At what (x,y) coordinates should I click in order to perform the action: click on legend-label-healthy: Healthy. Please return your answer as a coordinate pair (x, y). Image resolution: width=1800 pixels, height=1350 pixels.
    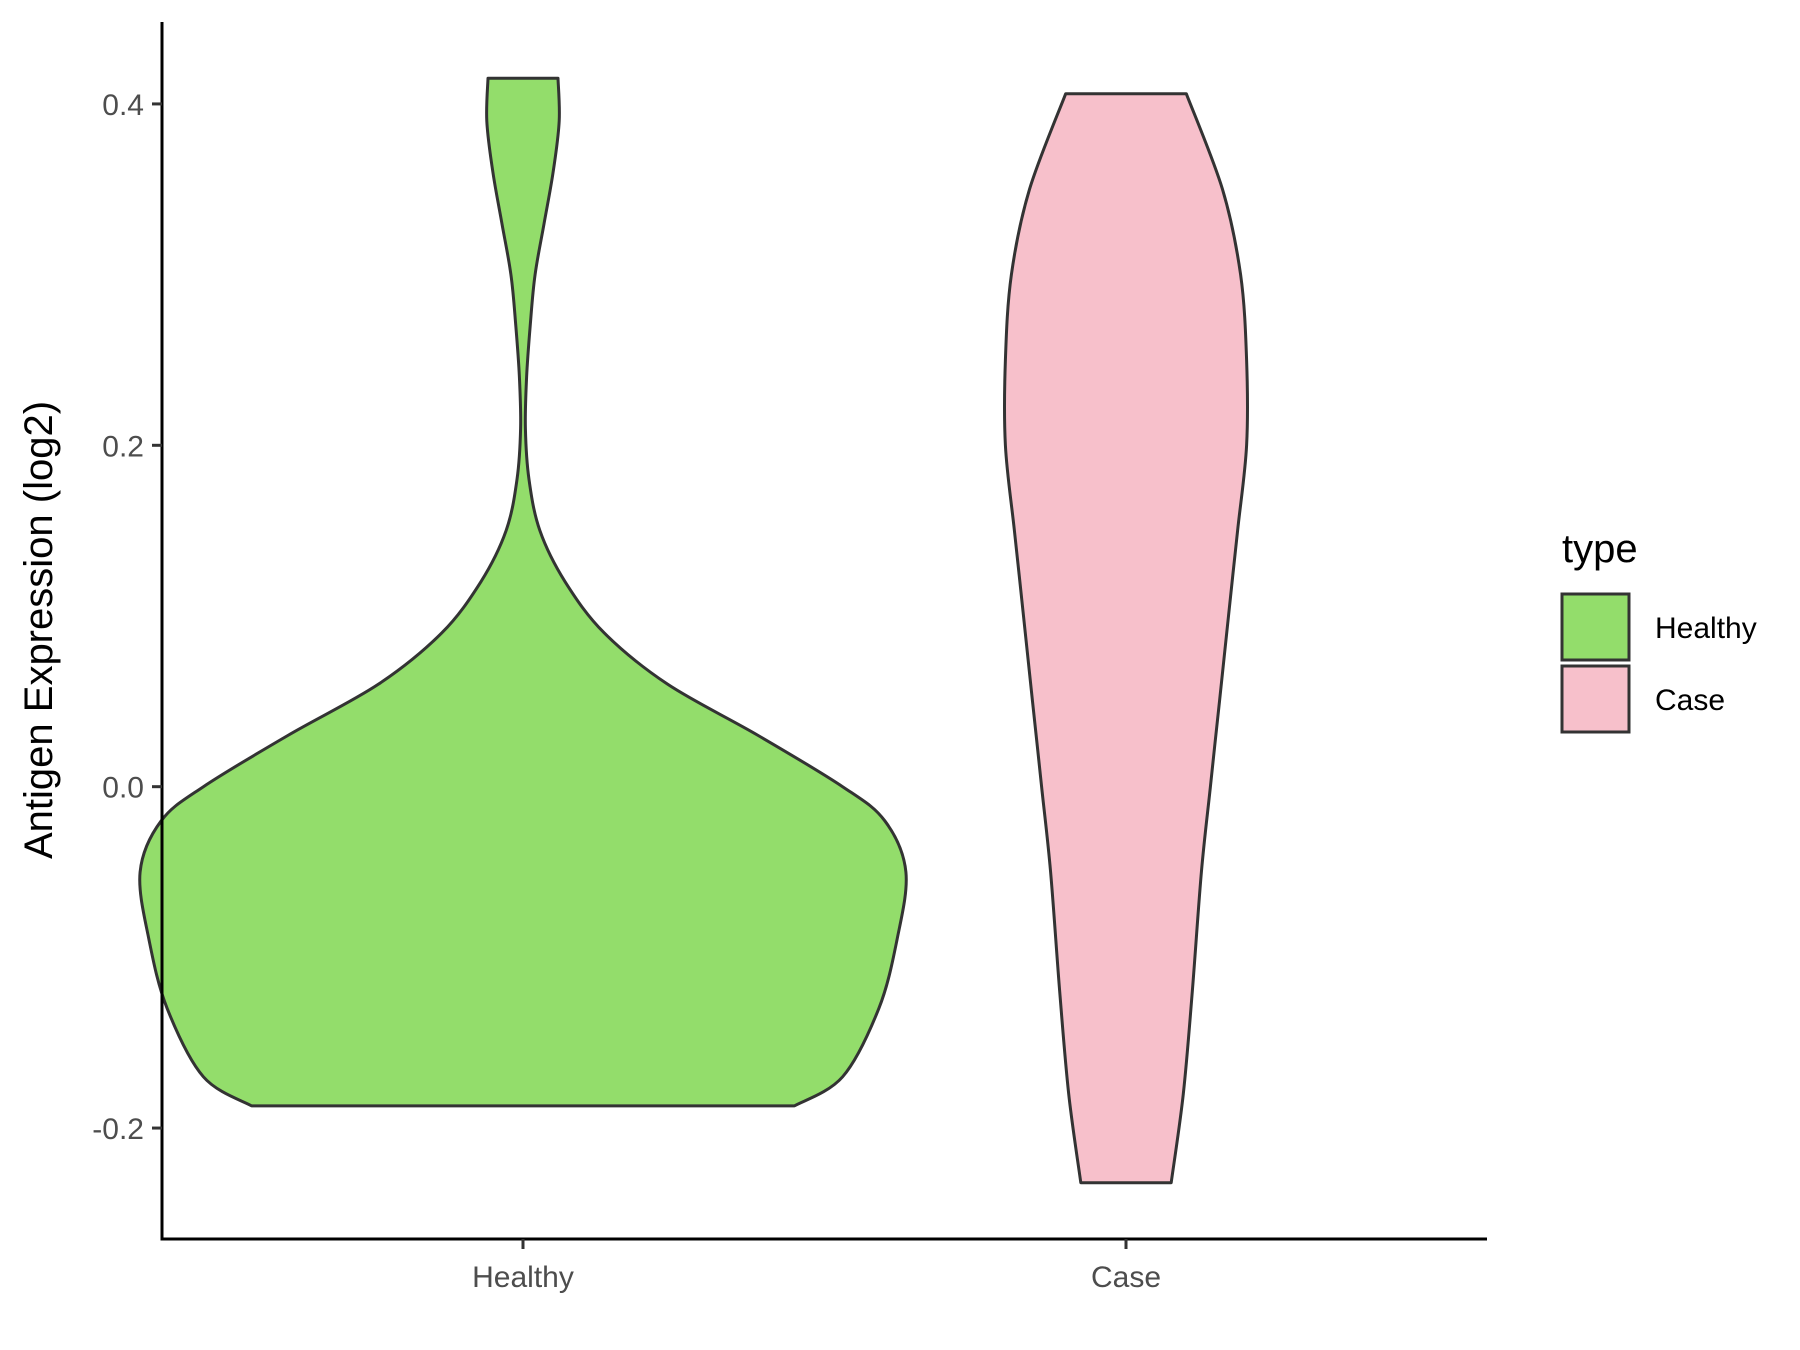
    Looking at the image, I should click on (1706, 628).